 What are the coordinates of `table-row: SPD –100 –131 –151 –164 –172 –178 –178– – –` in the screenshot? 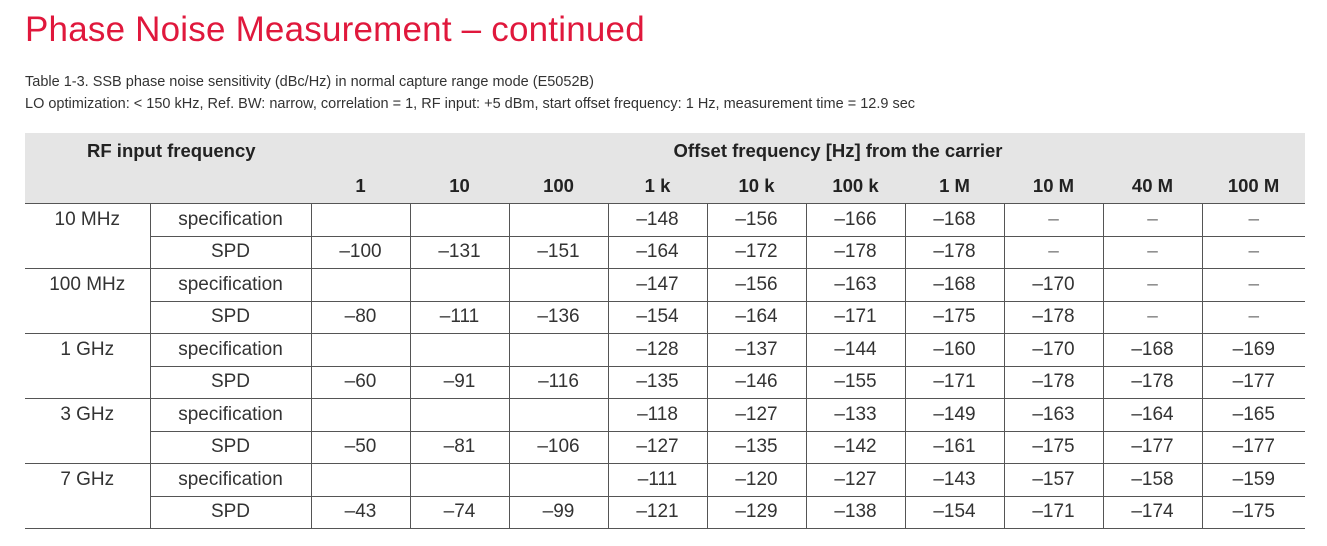 It's located at (665, 252).